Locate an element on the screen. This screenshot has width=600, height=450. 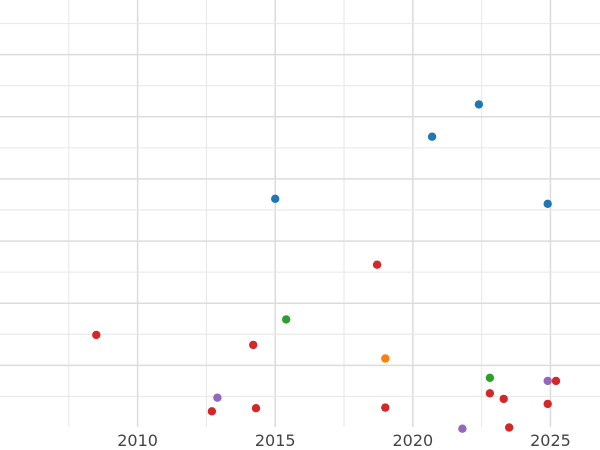
x-tick-label: 2010 is located at coordinates (137, 440).